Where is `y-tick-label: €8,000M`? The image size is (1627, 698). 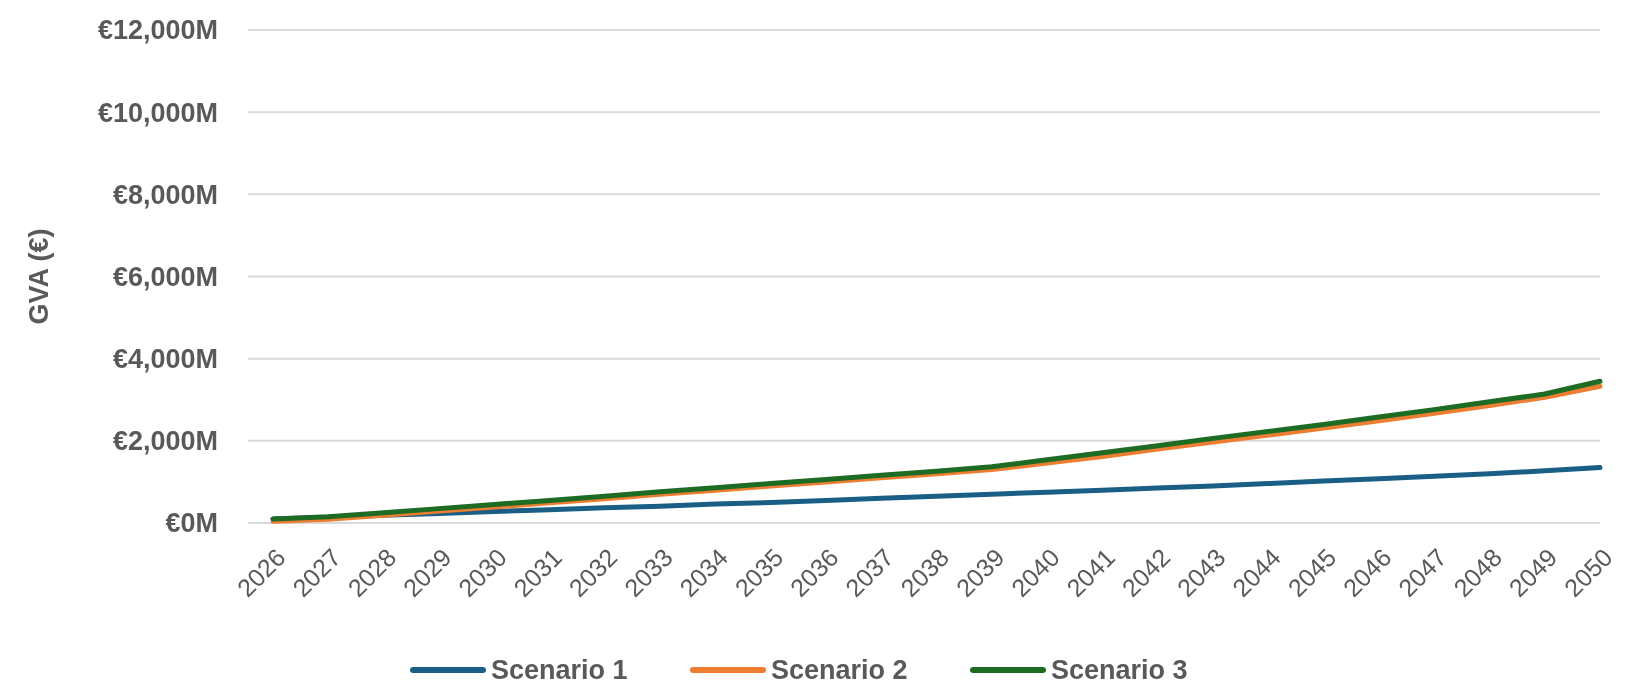
y-tick-label: €8,000M is located at coordinates (165, 194).